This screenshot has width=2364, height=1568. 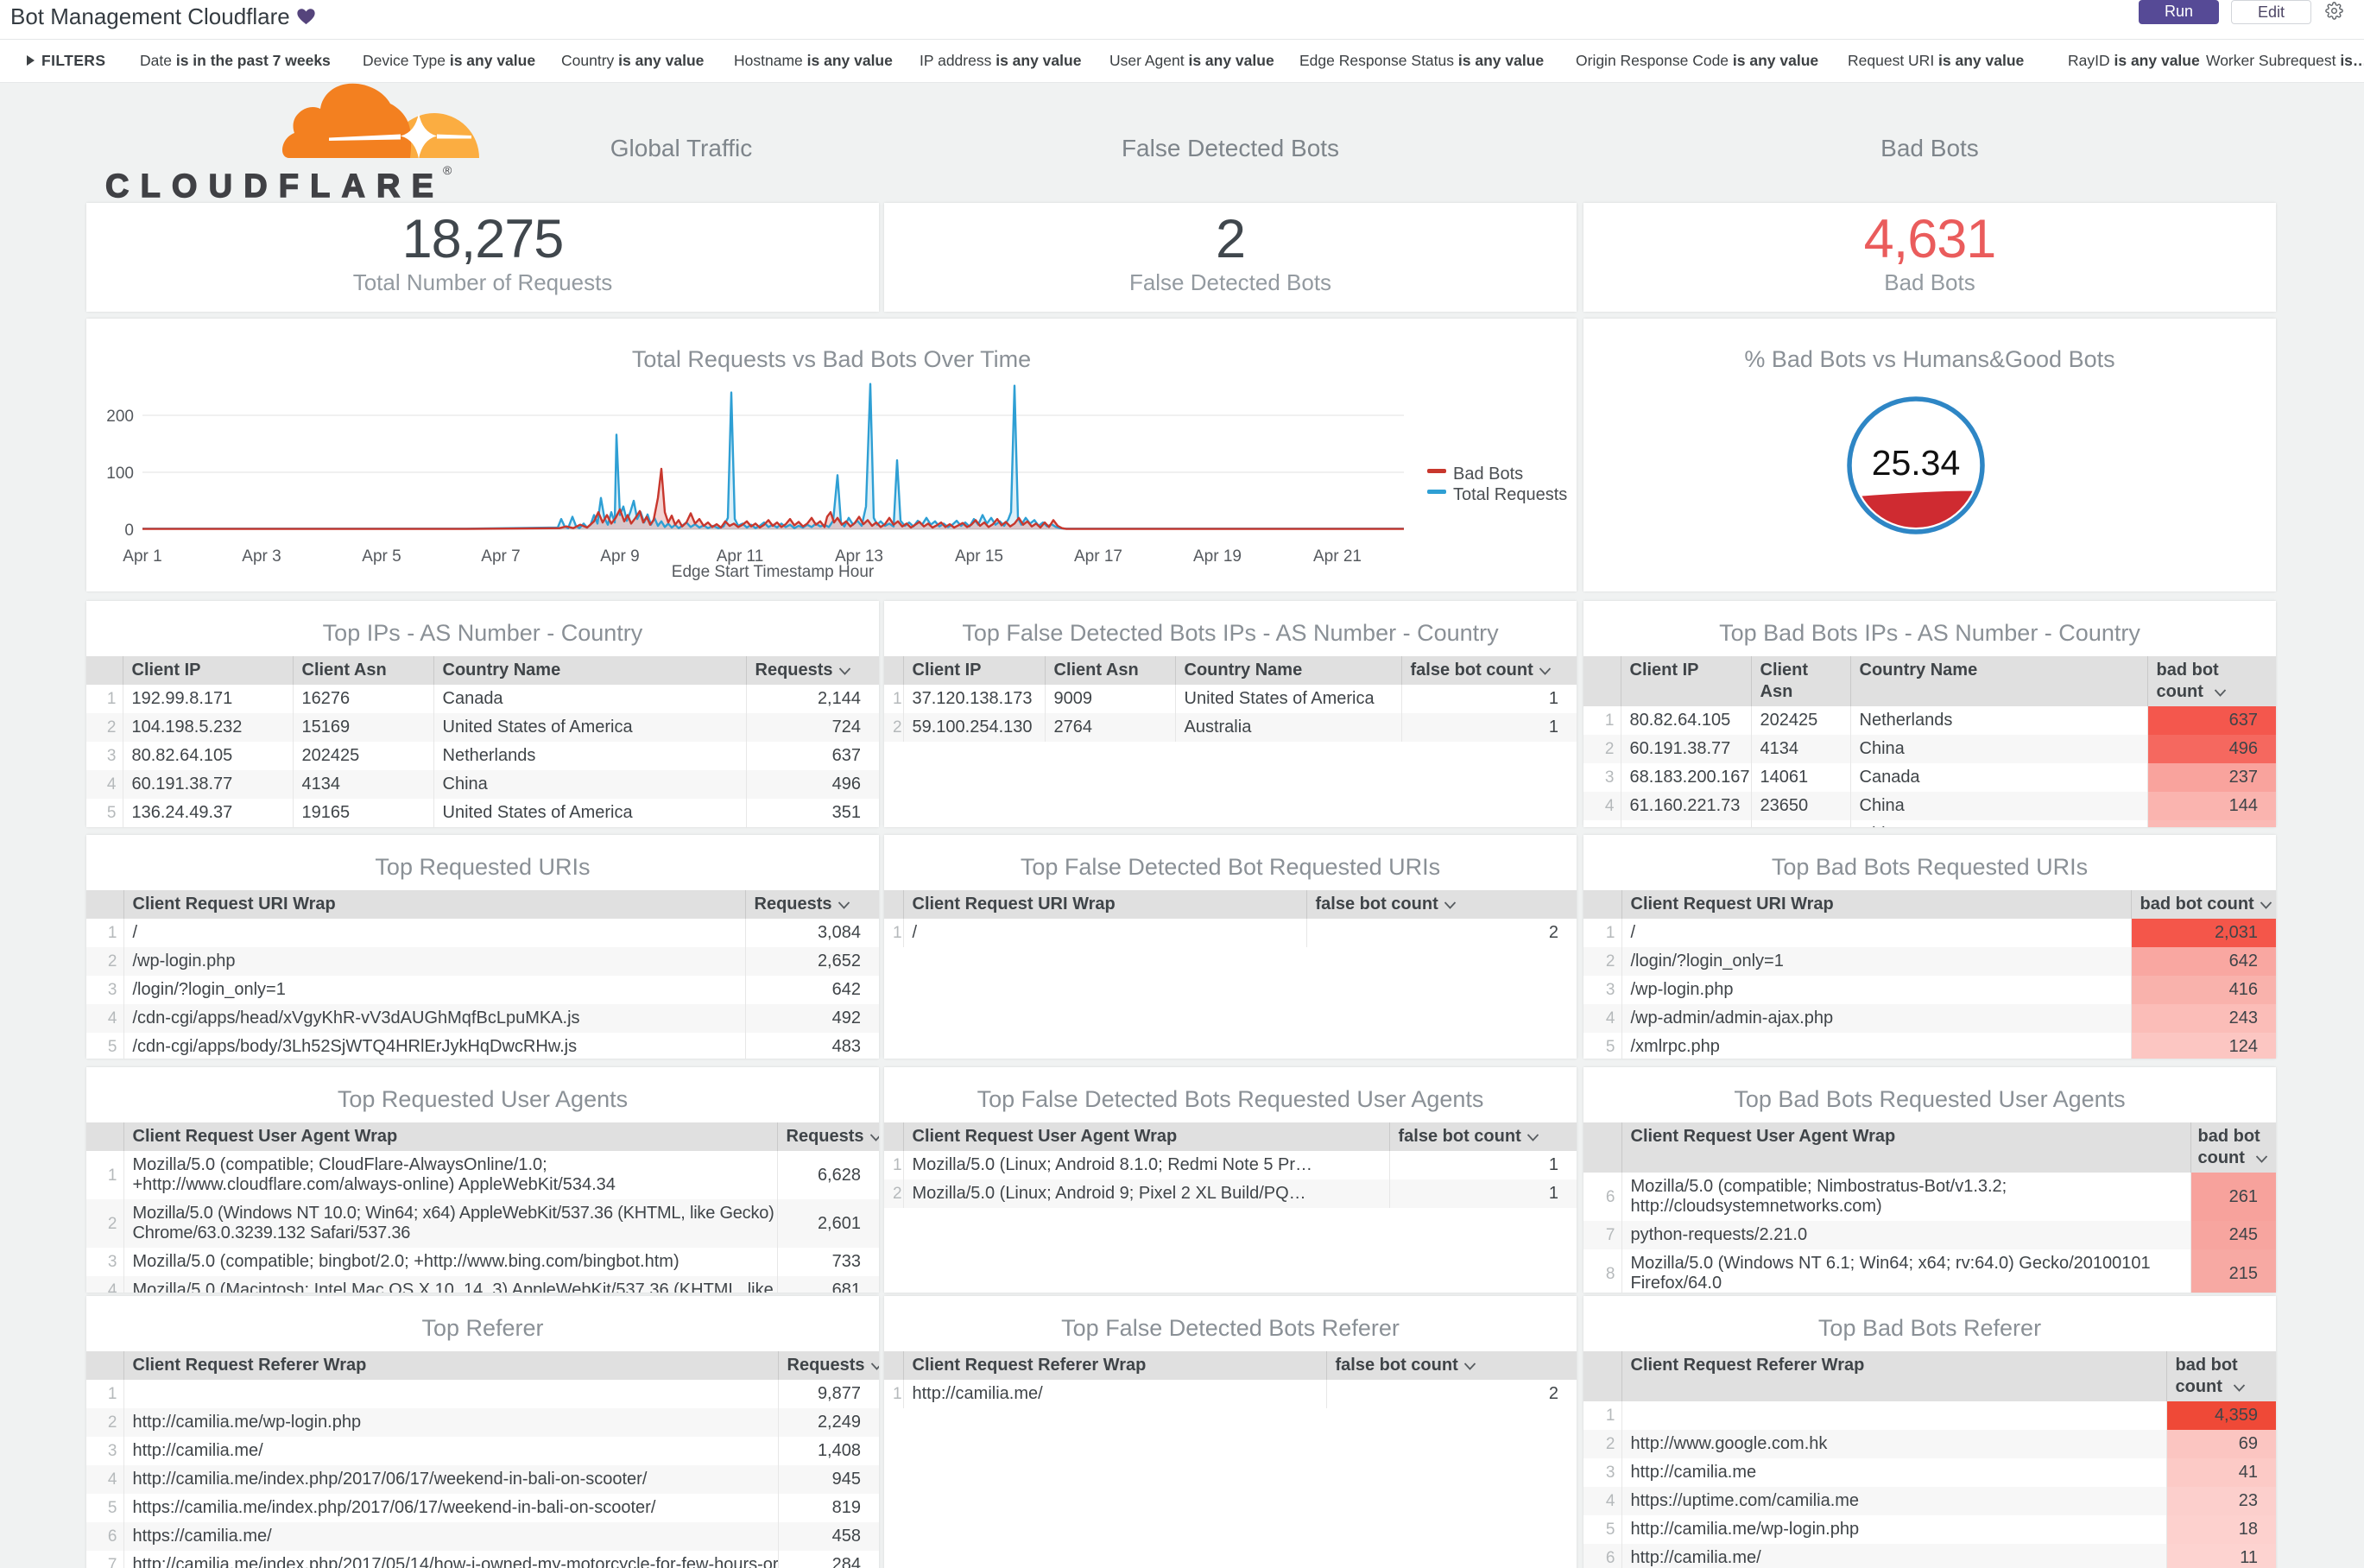 I want to click on svg-text: Total Requests, so click(x=1510, y=495).